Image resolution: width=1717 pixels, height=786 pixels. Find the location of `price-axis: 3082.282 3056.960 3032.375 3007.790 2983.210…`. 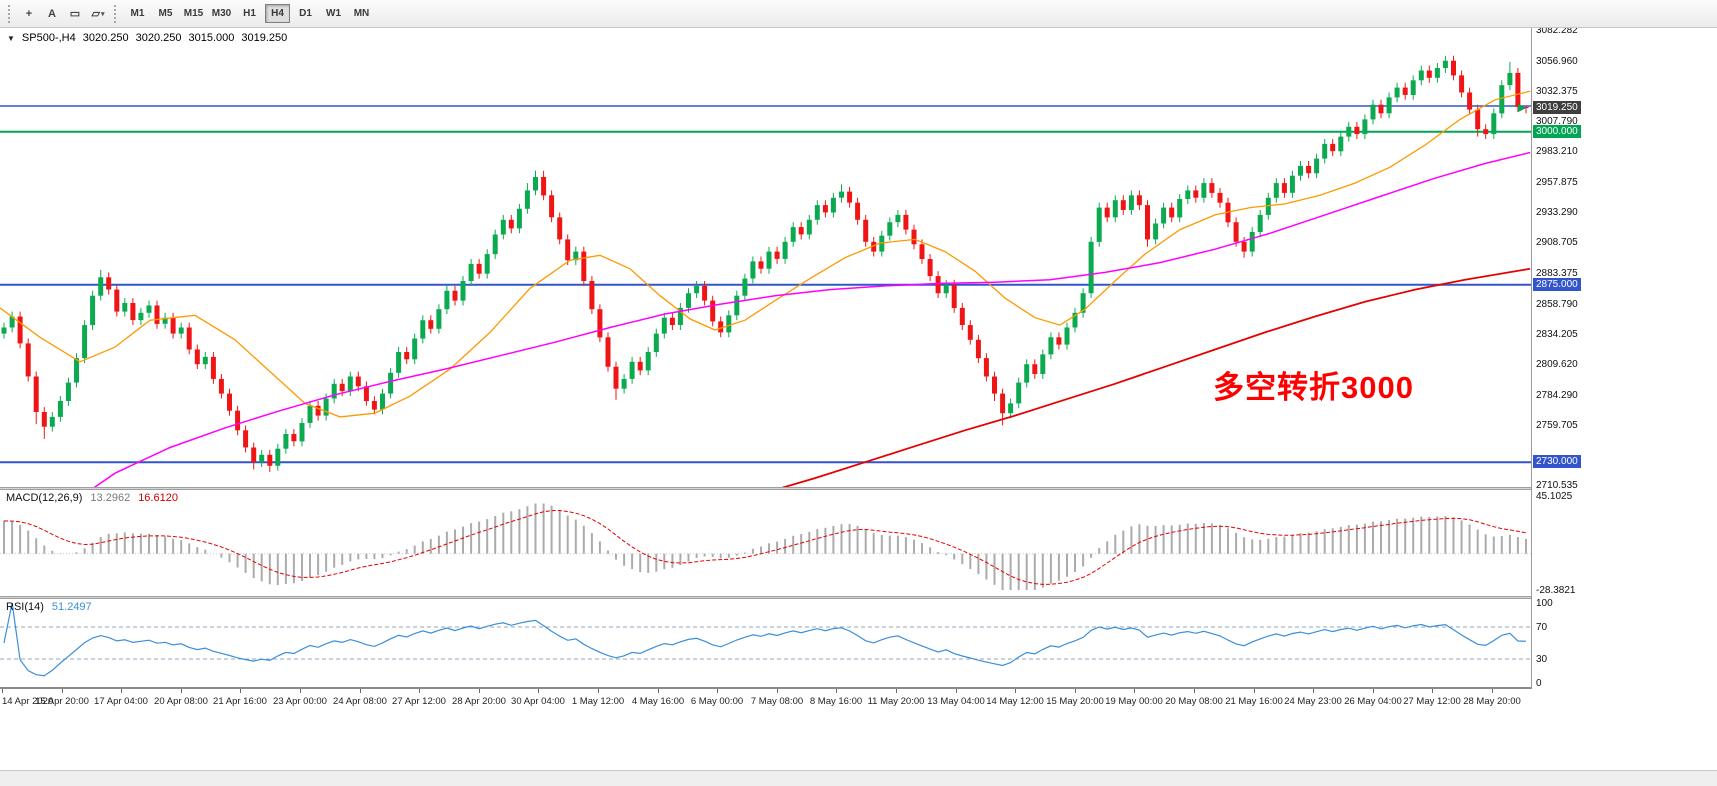

price-axis: 3082.282 3056.960 3032.375 3007.790 2983.210… is located at coordinates (1624, 397).